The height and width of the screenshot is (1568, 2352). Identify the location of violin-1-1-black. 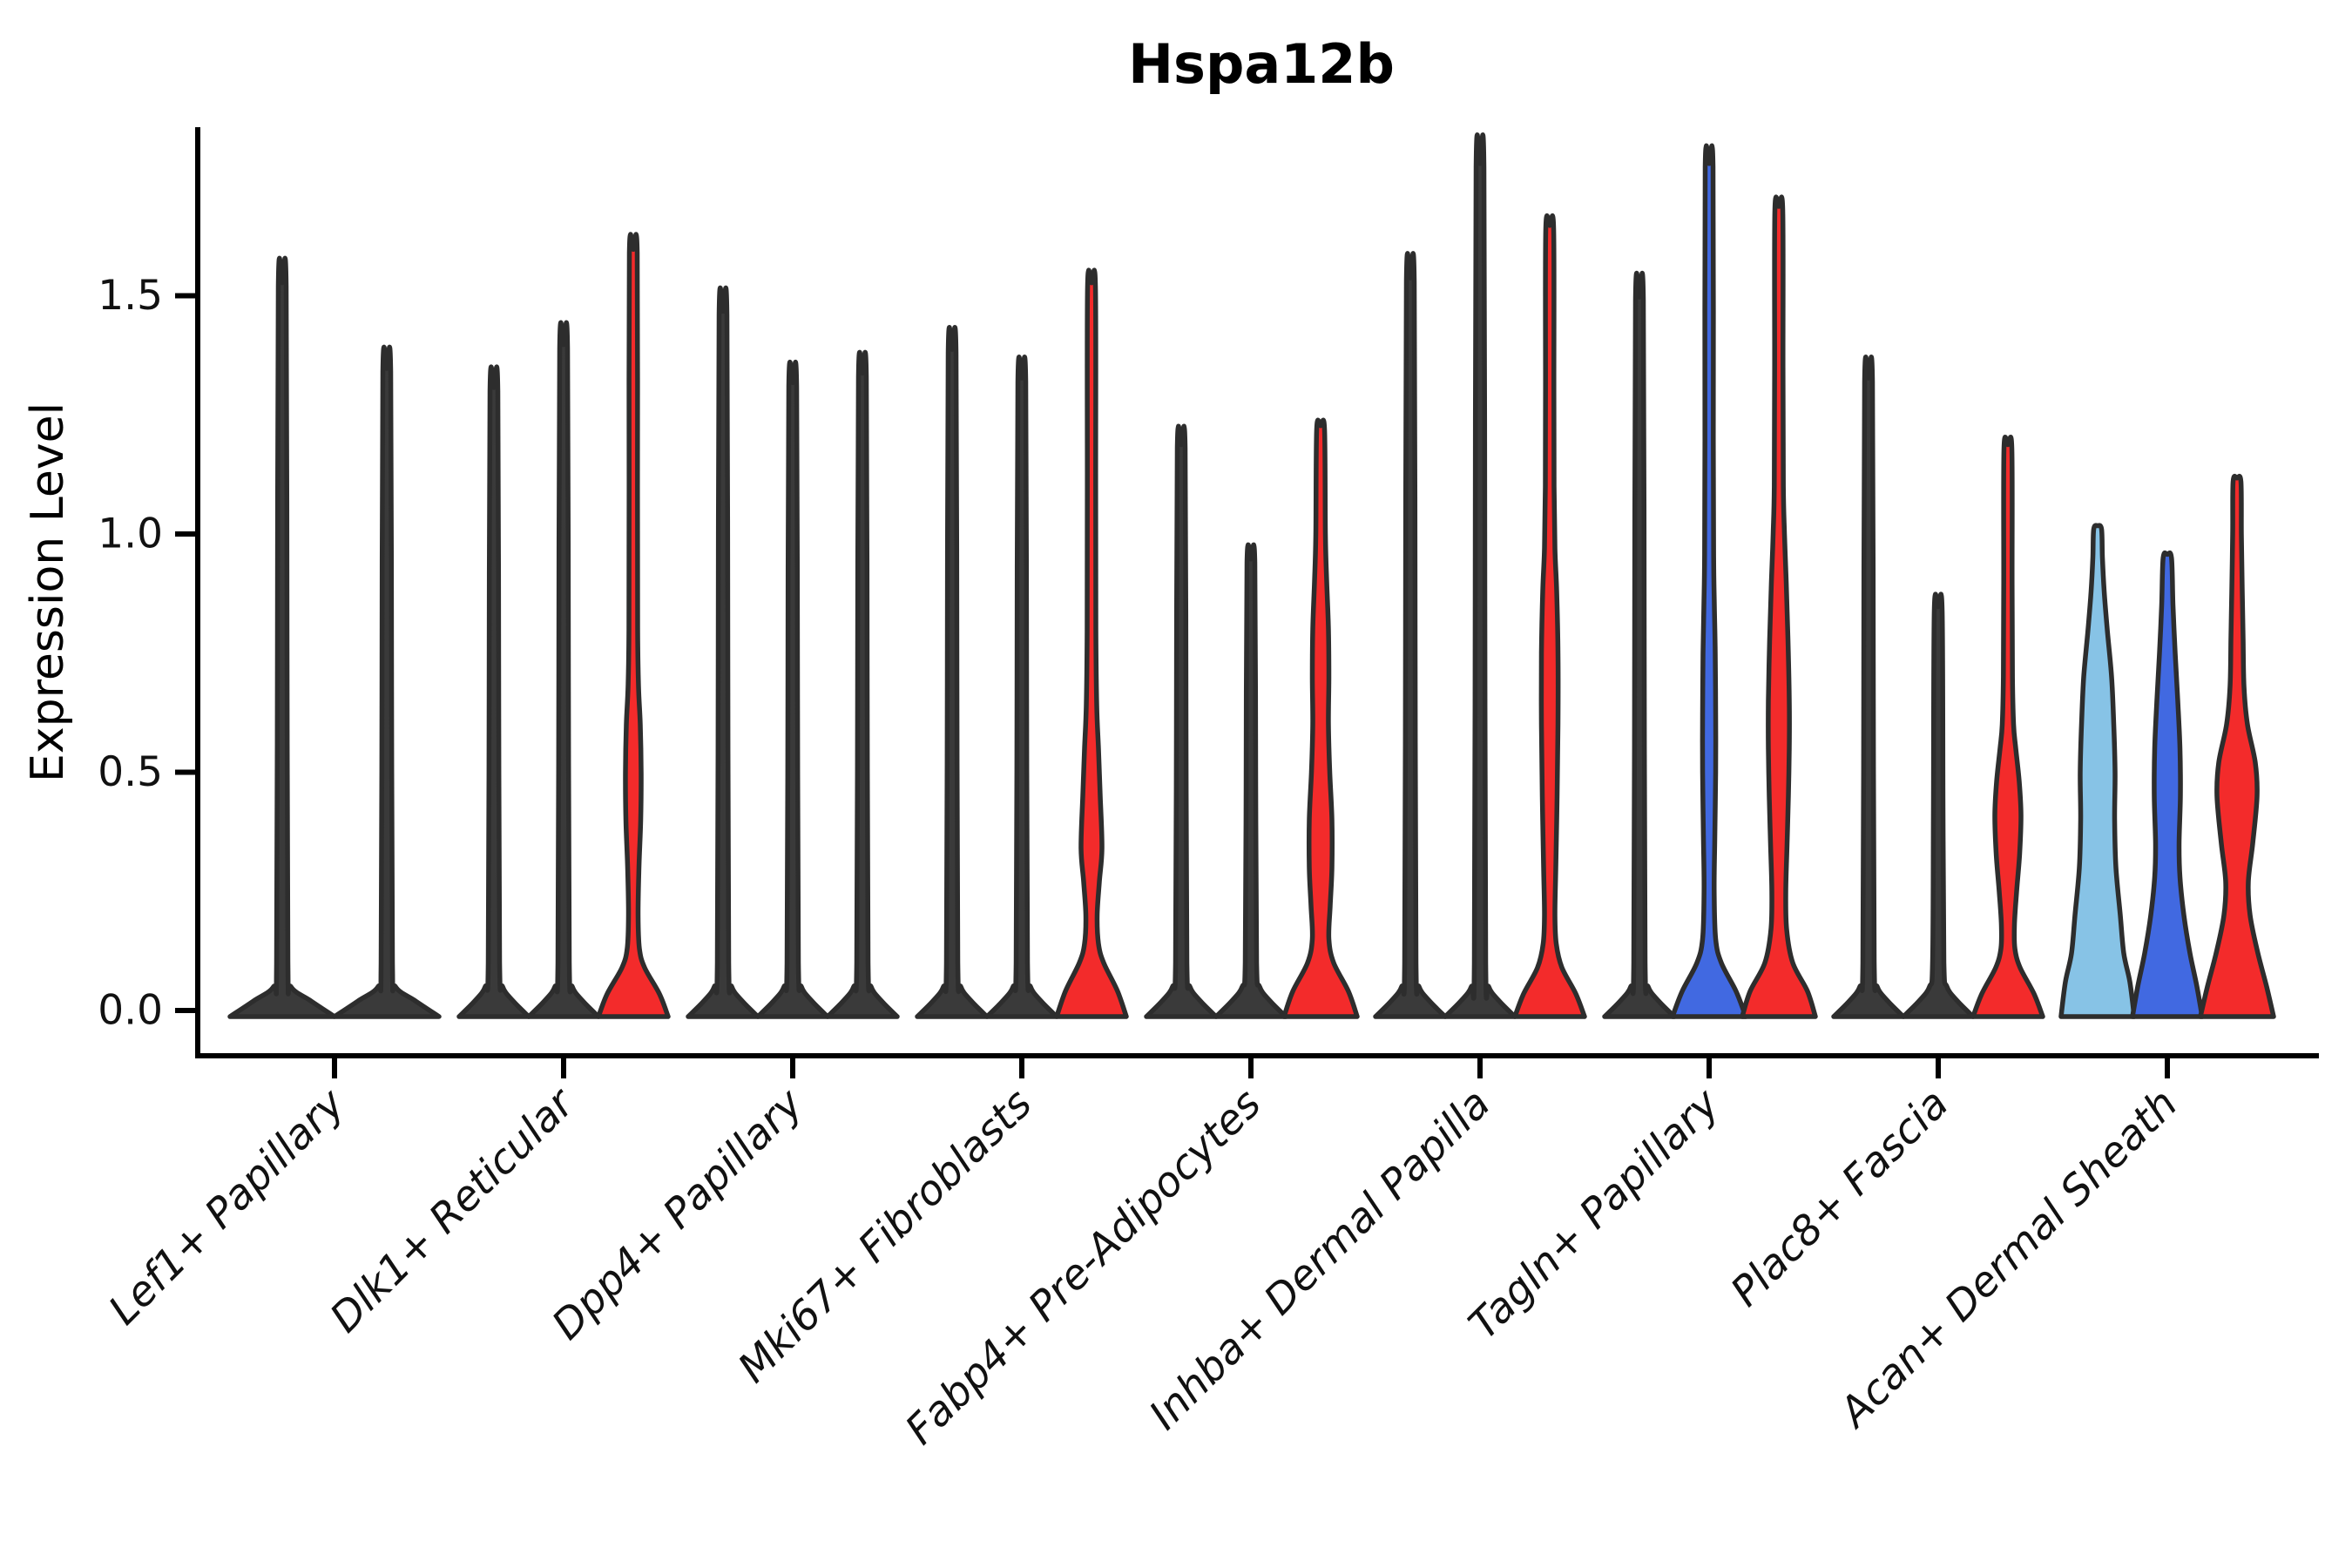
(282, 637).